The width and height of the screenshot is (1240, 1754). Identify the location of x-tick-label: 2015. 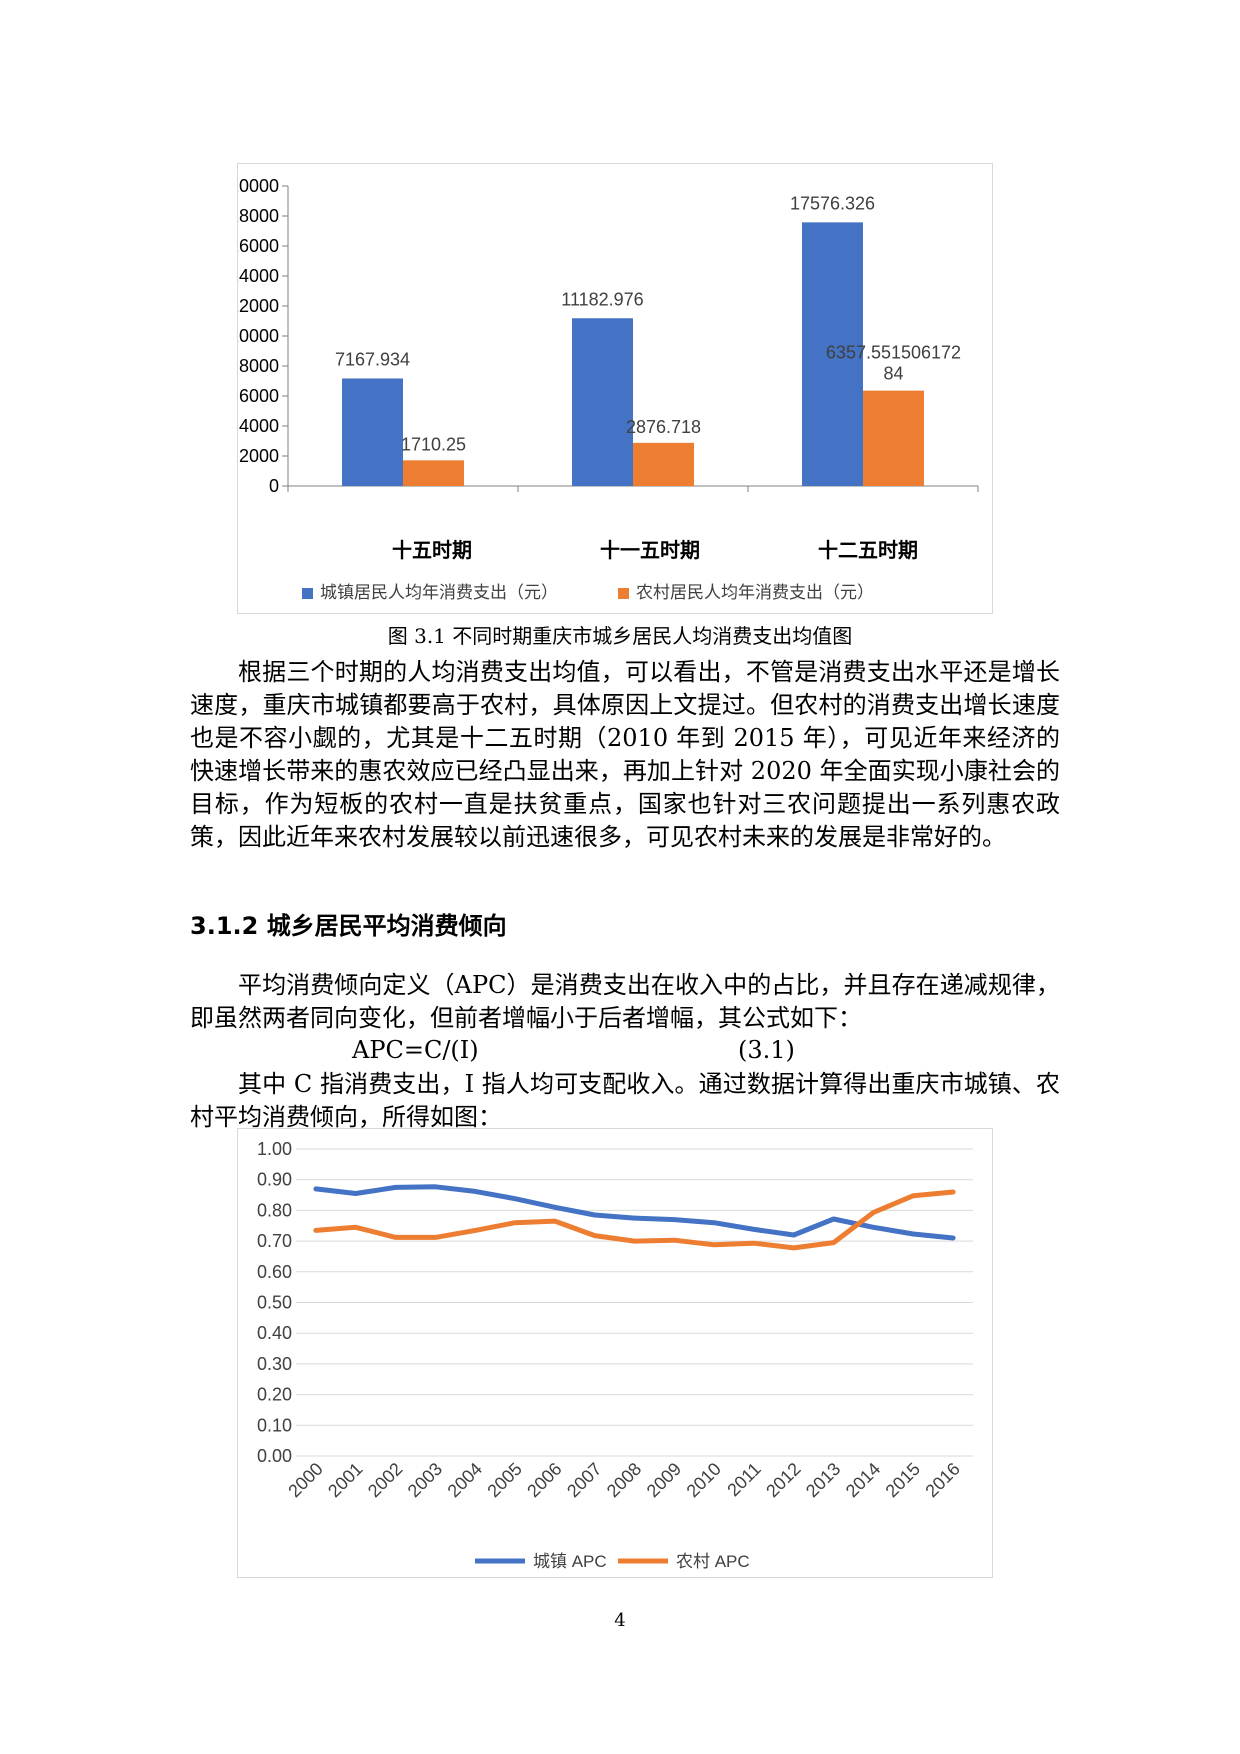
(903, 1480).